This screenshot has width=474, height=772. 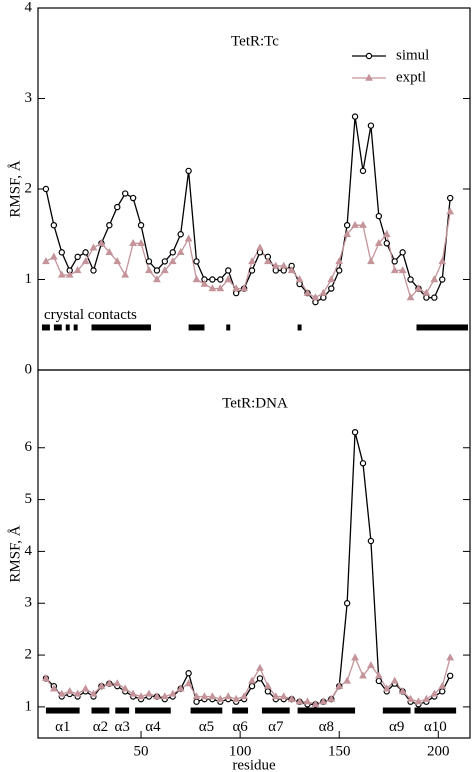 What do you see at coordinates (29, 447) in the screenshot?
I see `y-tick-label: 6` at bounding box center [29, 447].